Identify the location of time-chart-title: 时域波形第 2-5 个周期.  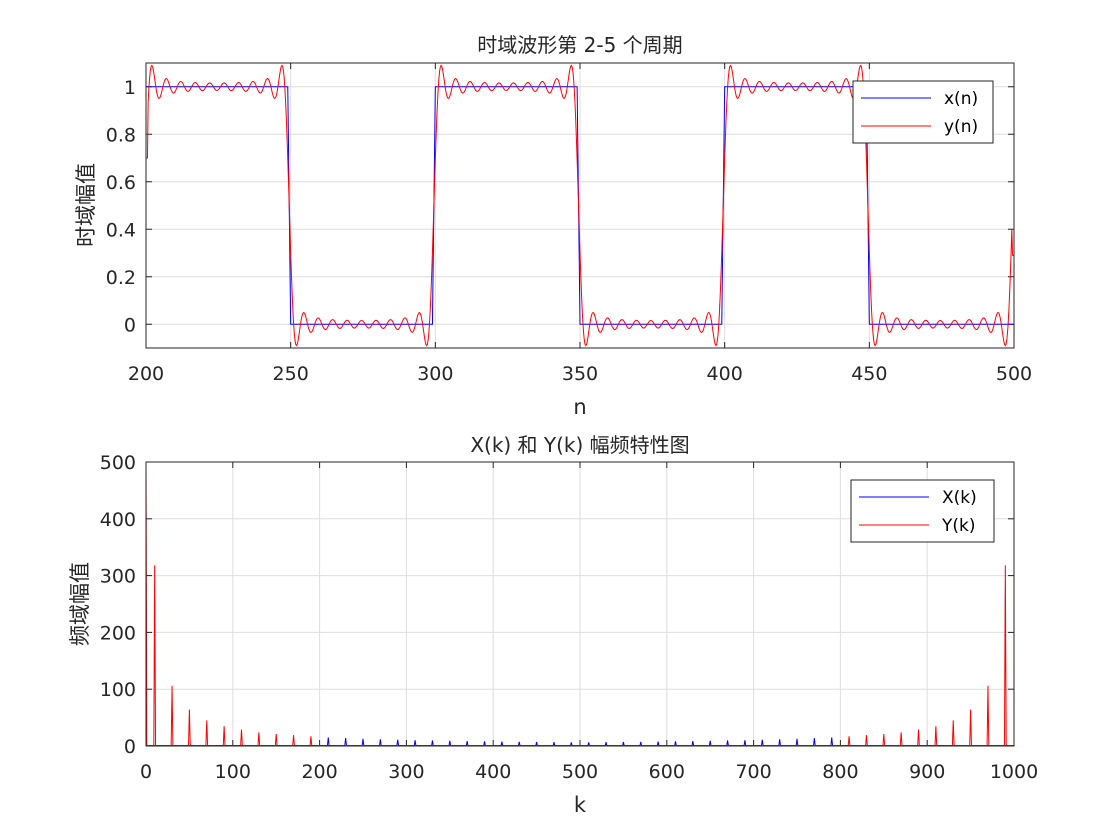
(579, 45).